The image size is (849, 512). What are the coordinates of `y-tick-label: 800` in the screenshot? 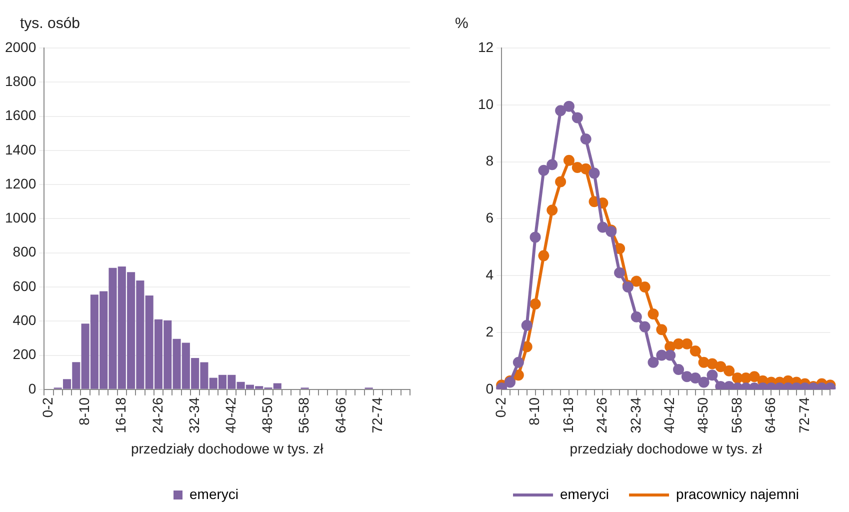 It's located at (24, 252).